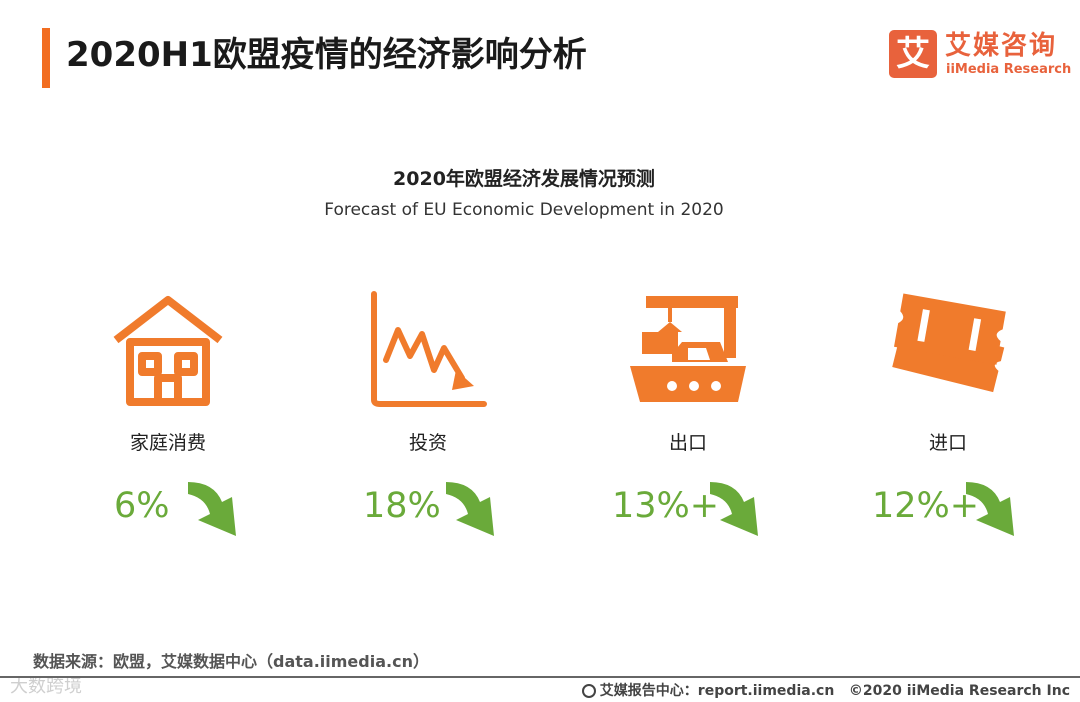  What do you see at coordinates (717, 691) in the screenshot?
I see `report-center-link: 艾媒报告中心：report.iimedia.cn` at bounding box center [717, 691].